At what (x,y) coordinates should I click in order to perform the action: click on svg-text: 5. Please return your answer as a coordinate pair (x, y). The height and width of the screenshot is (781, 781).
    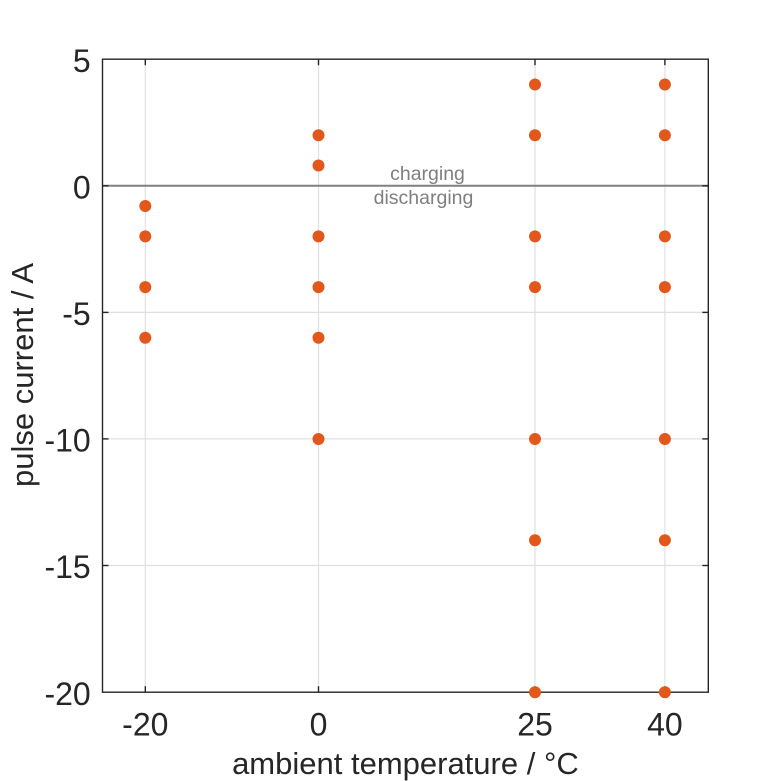
    Looking at the image, I should click on (82, 61).